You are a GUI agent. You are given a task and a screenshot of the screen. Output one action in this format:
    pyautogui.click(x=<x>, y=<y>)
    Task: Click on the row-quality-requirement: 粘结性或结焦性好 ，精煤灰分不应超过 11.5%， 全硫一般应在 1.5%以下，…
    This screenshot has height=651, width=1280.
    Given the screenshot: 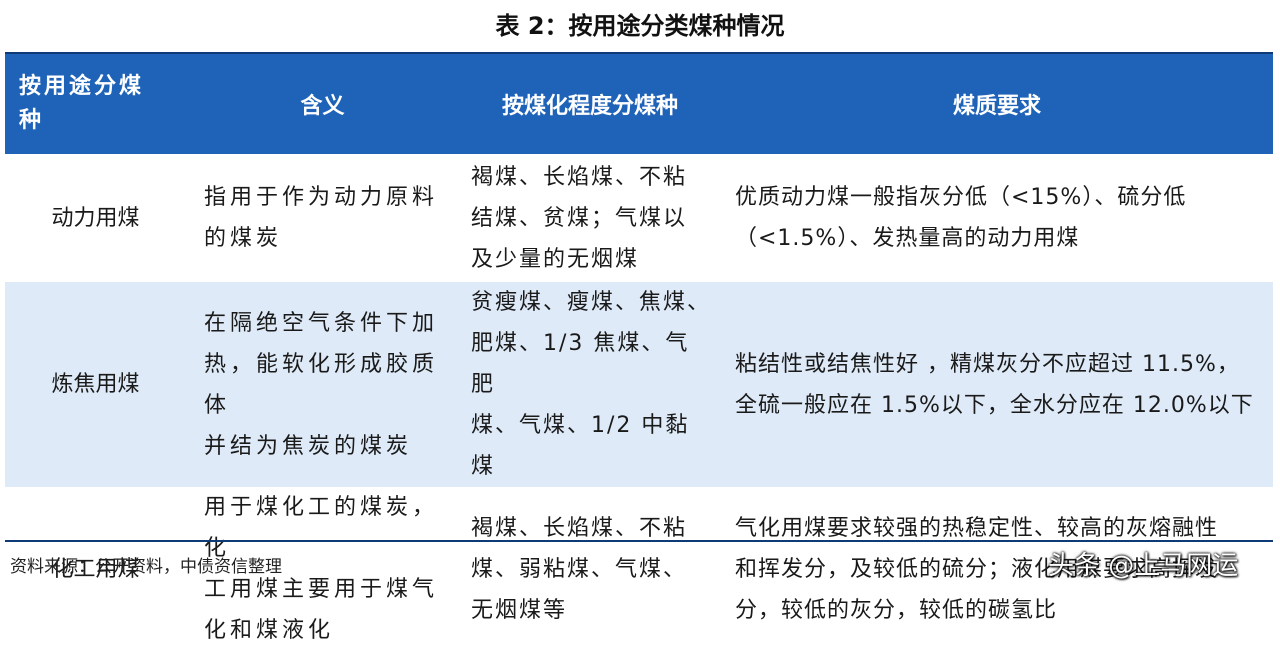 What is the action you would take?
    pyautogui.click(x=997, y=384)
    